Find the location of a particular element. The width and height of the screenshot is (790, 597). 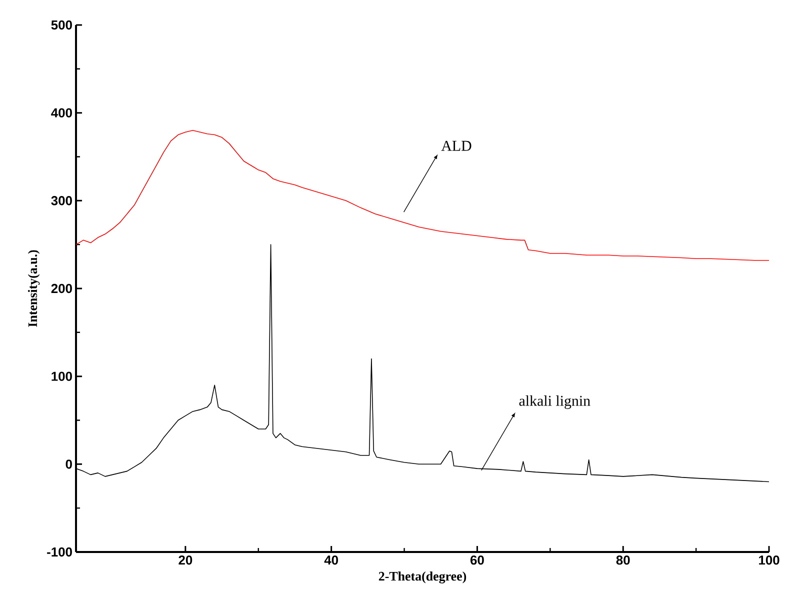

annotation: alkali lignin is located at coordinates (554, 402).